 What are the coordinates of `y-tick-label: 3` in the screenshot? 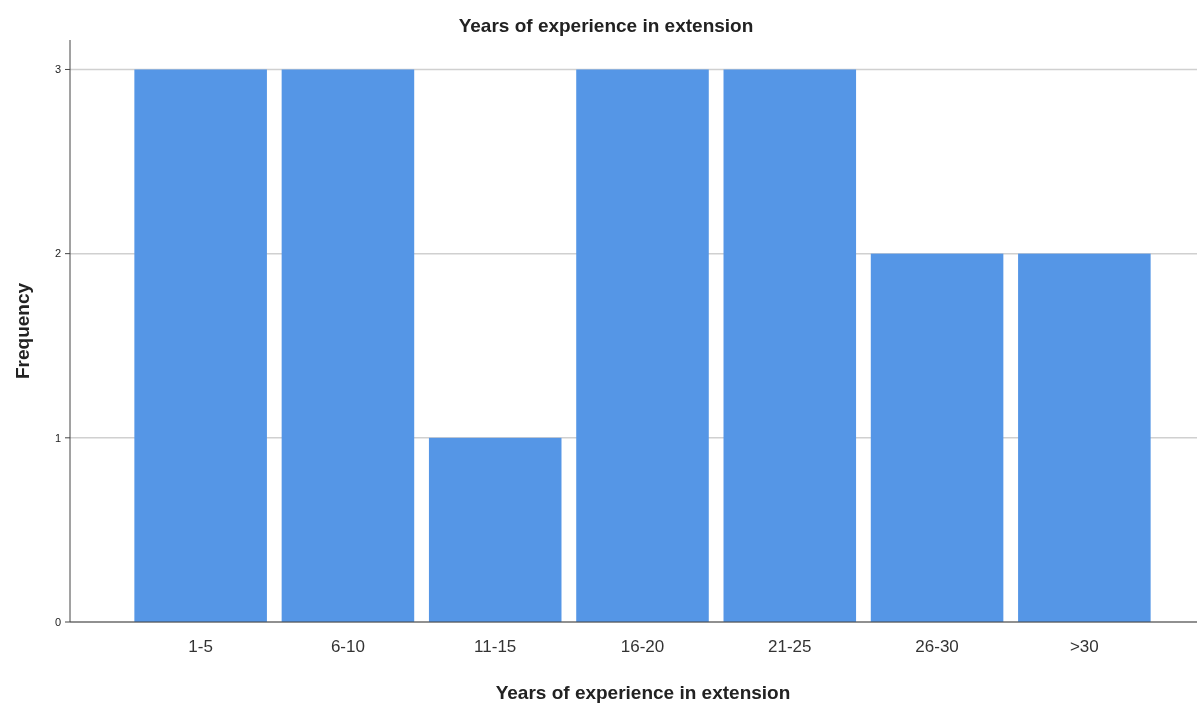 It's located at (57, 69).